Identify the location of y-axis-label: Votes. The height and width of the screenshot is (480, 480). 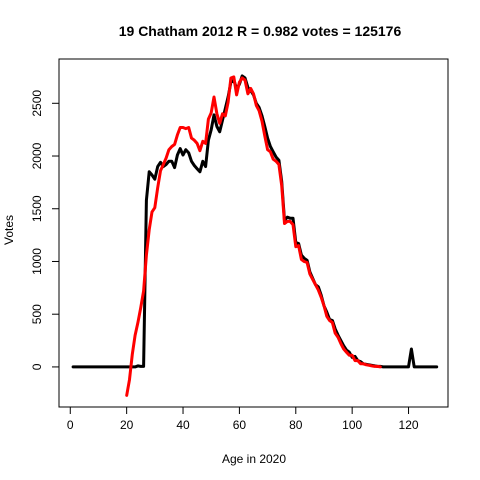
(9, 230).